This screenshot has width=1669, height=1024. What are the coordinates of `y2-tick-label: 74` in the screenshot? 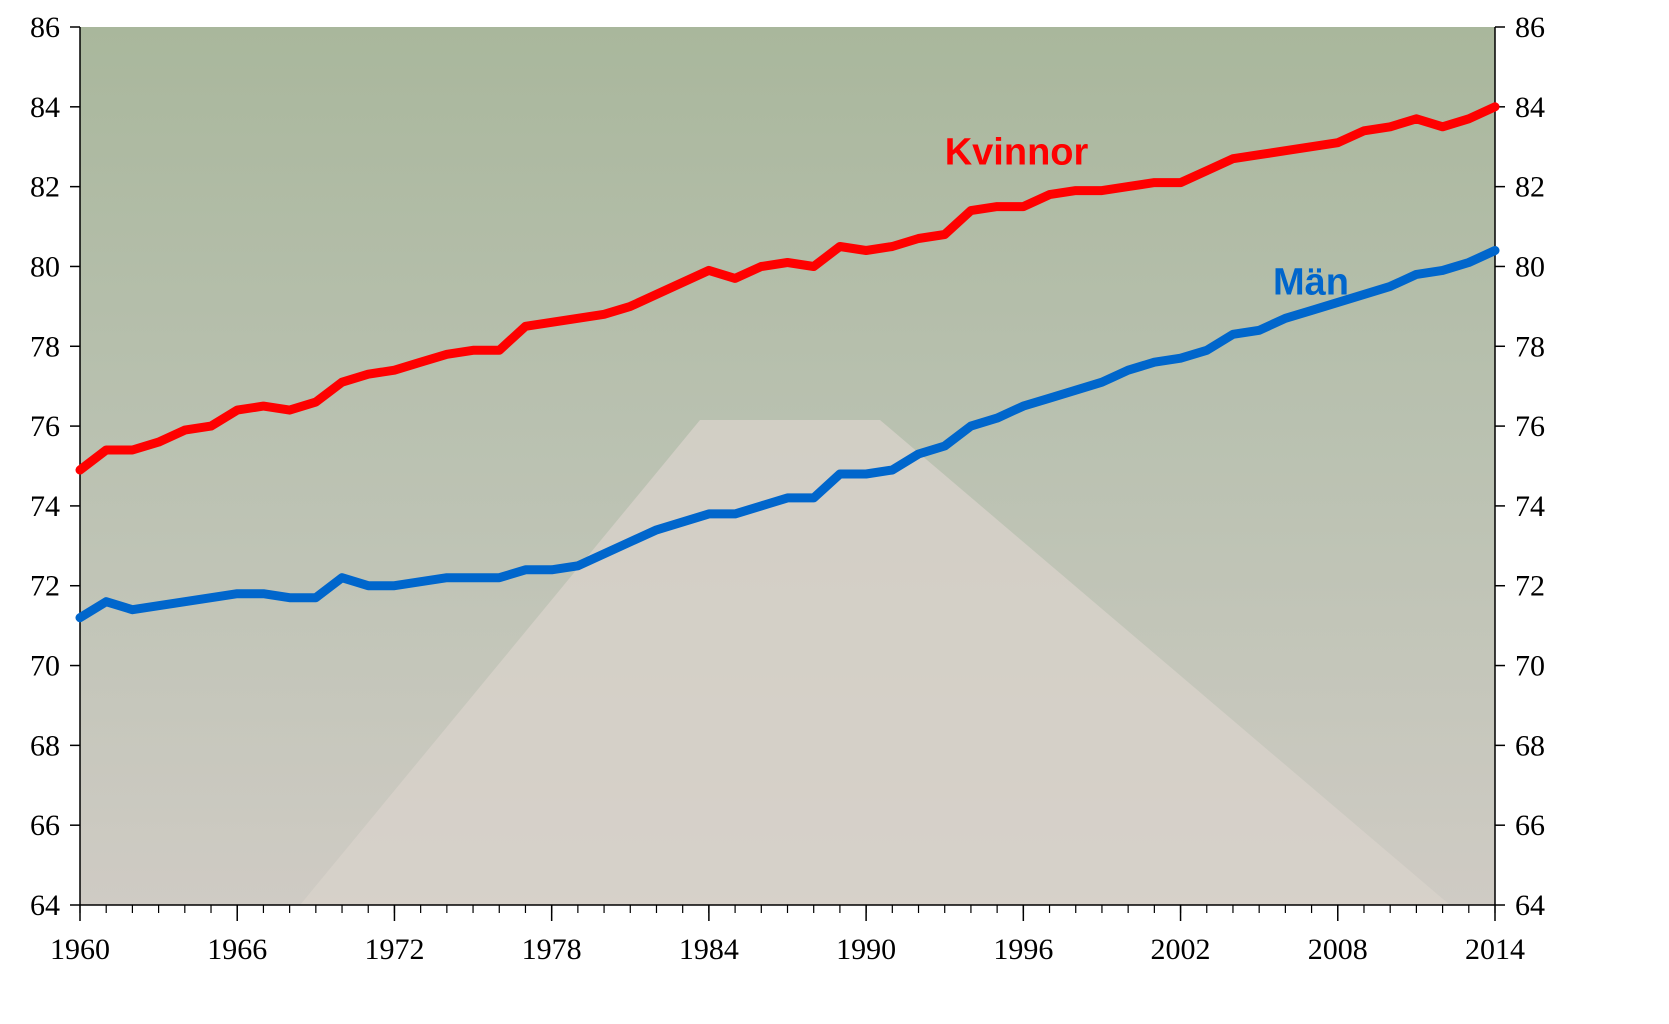 It's located at (1530, 506).